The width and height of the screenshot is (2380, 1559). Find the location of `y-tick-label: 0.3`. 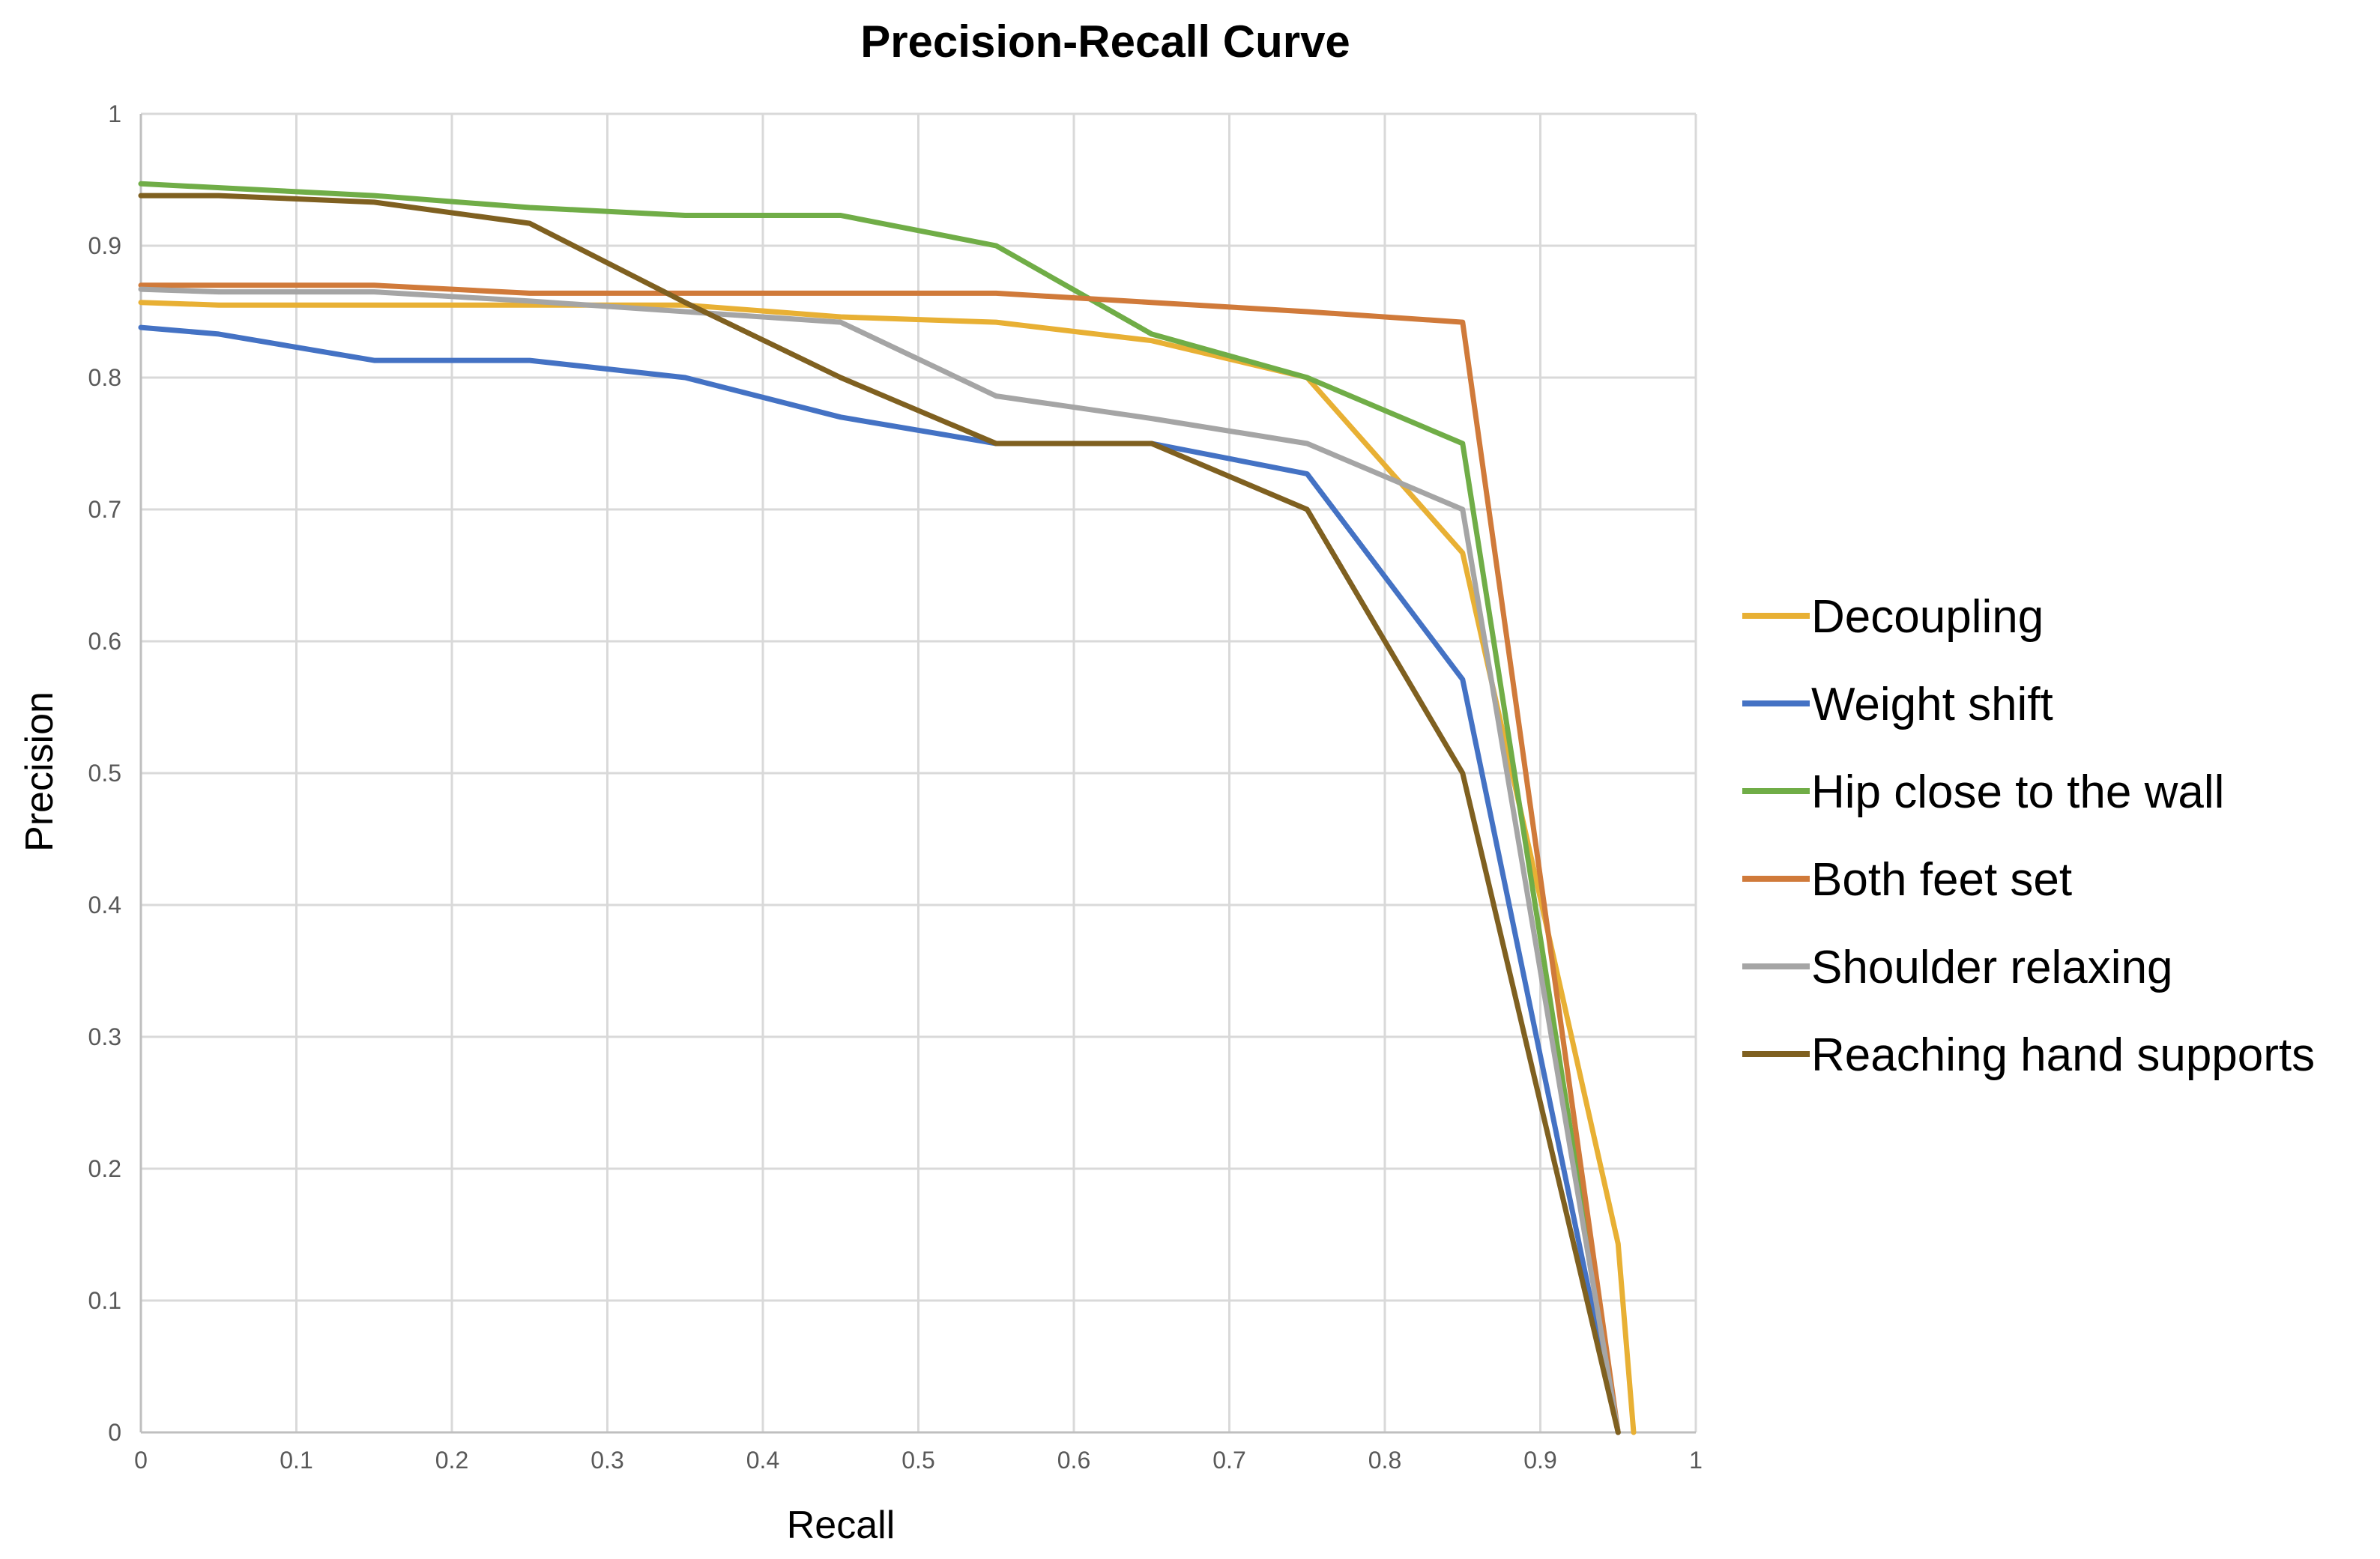

y-tick-label: 0.3 is located at coordinates (104, 1036).